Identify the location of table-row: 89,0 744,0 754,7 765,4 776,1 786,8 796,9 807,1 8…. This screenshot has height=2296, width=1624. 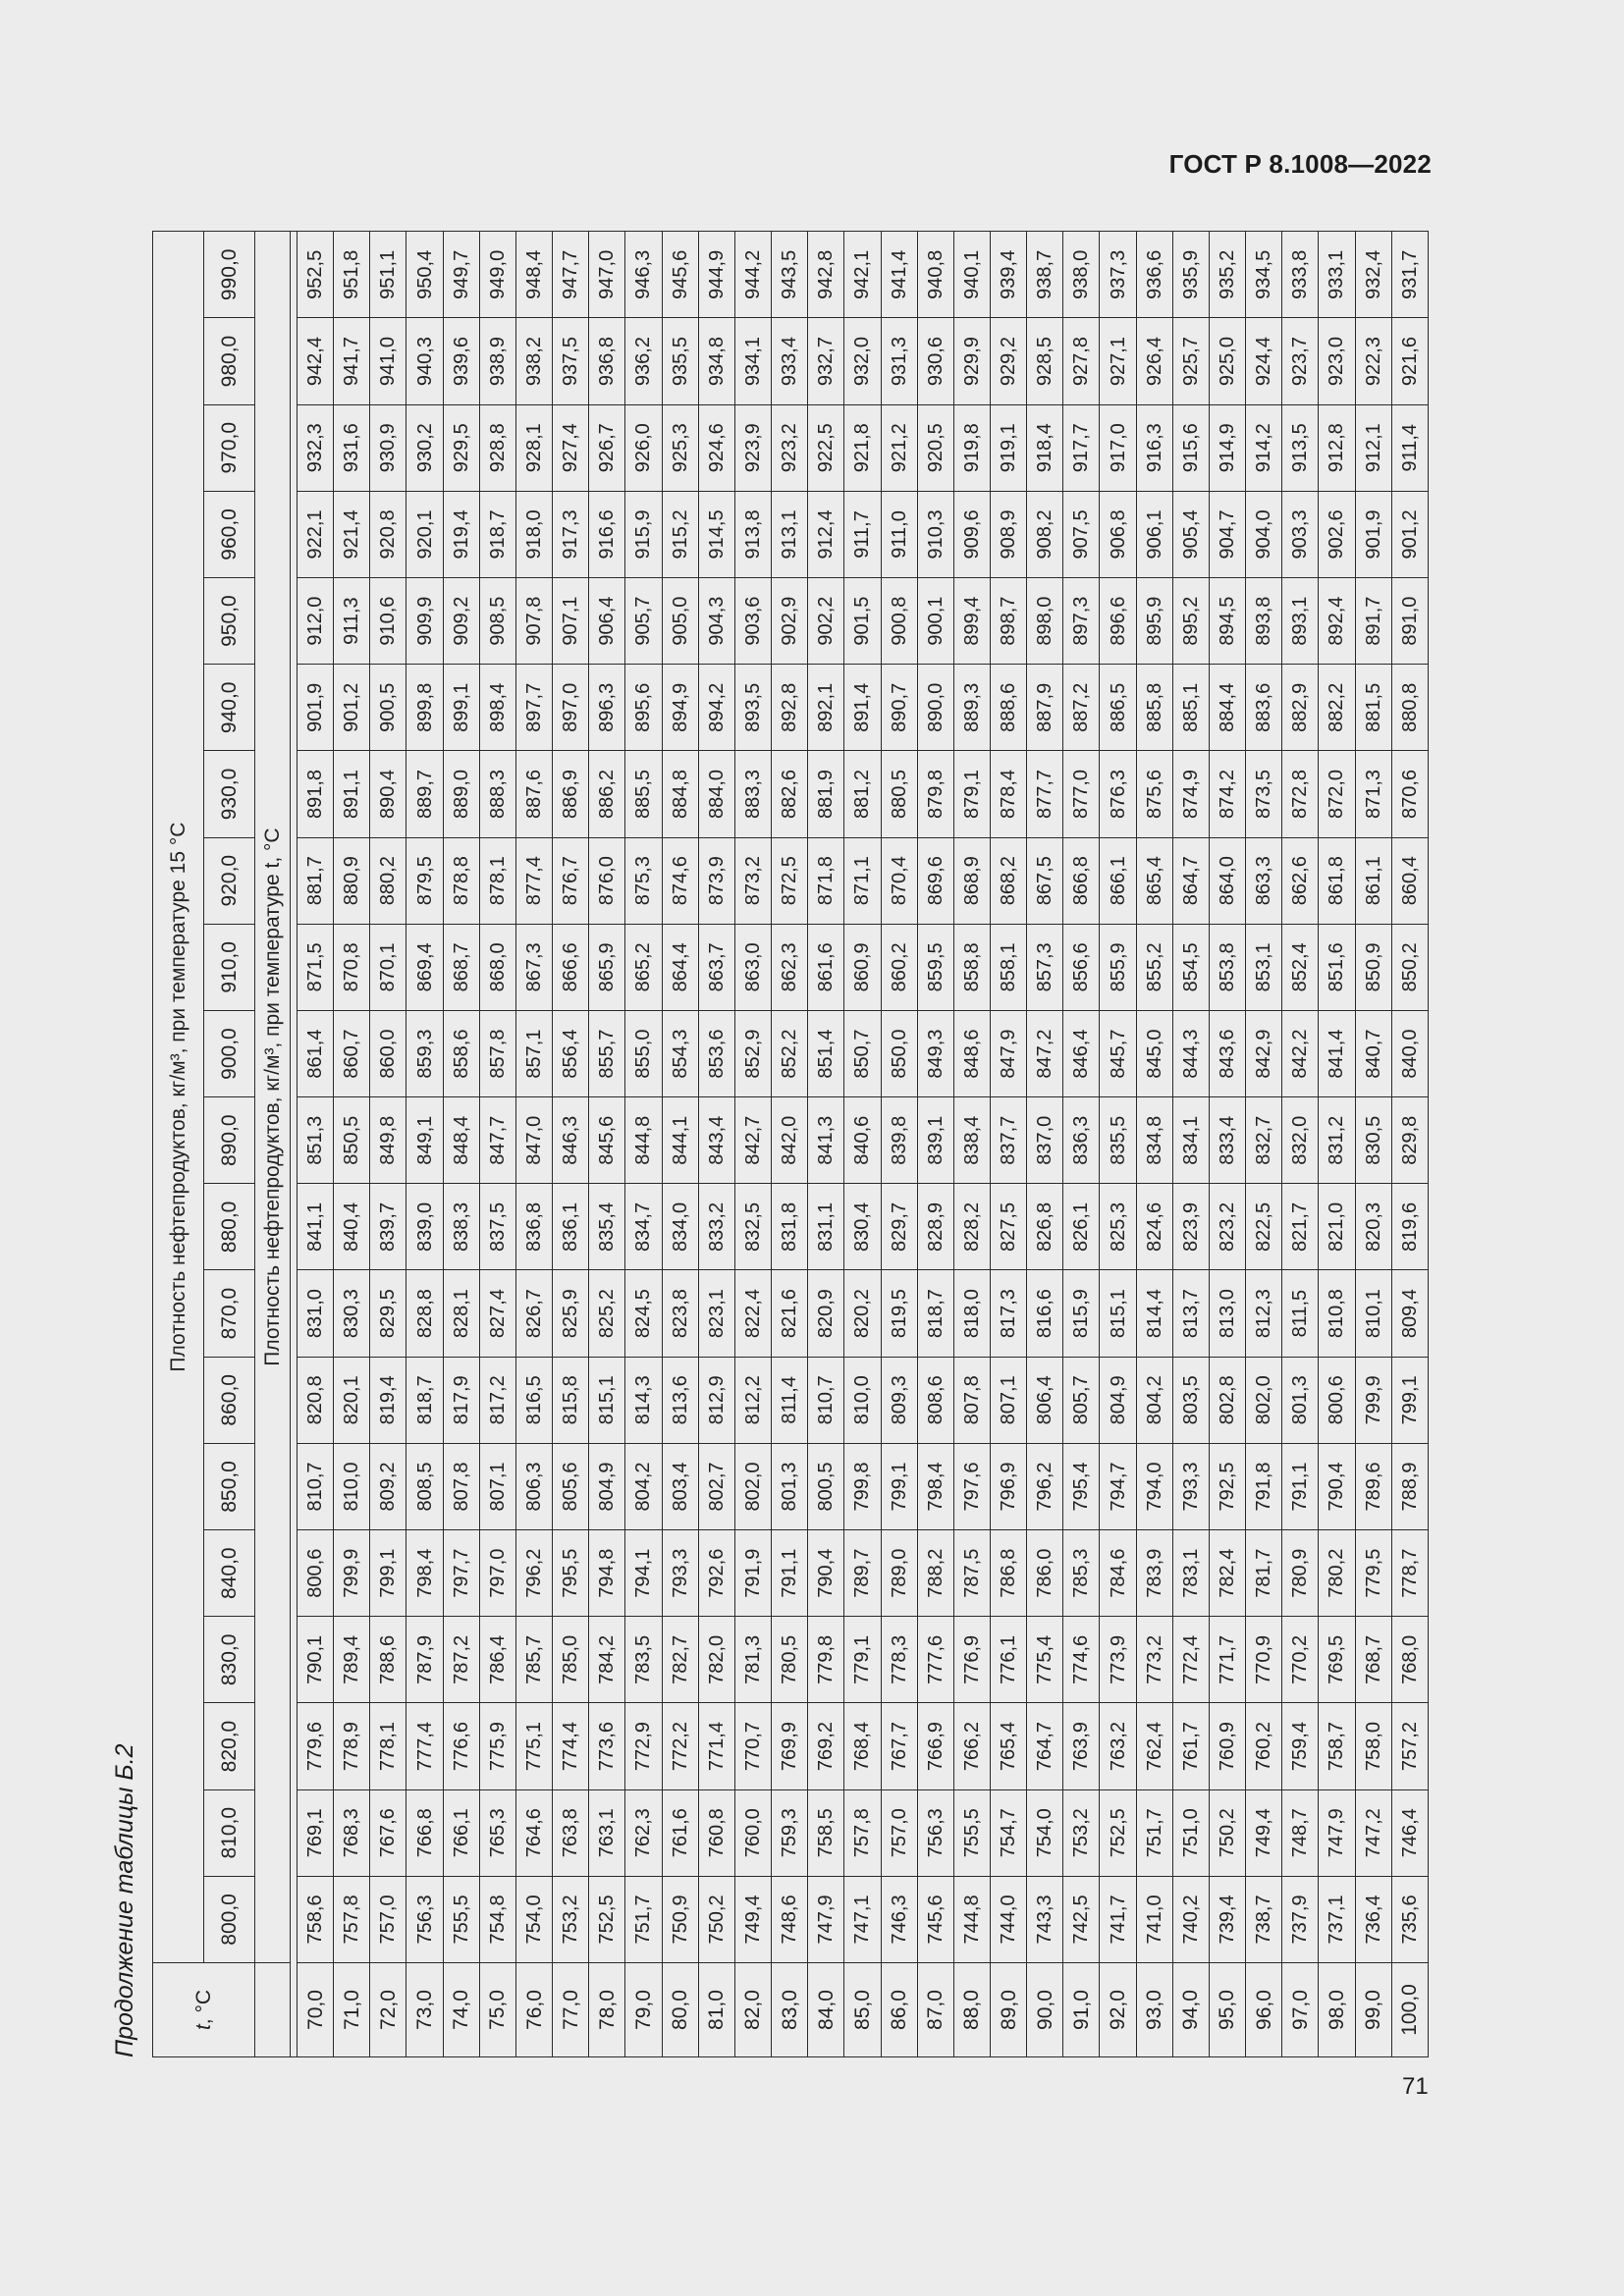
(1008, 1144).